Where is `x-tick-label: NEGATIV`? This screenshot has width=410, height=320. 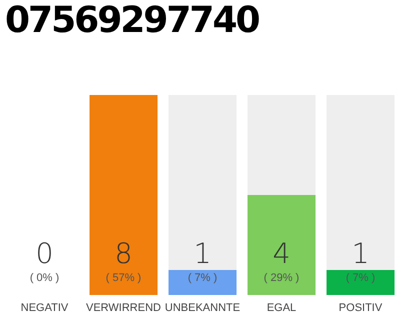
x-tick-label: NEGATIV is located at coordinates (44, 308).